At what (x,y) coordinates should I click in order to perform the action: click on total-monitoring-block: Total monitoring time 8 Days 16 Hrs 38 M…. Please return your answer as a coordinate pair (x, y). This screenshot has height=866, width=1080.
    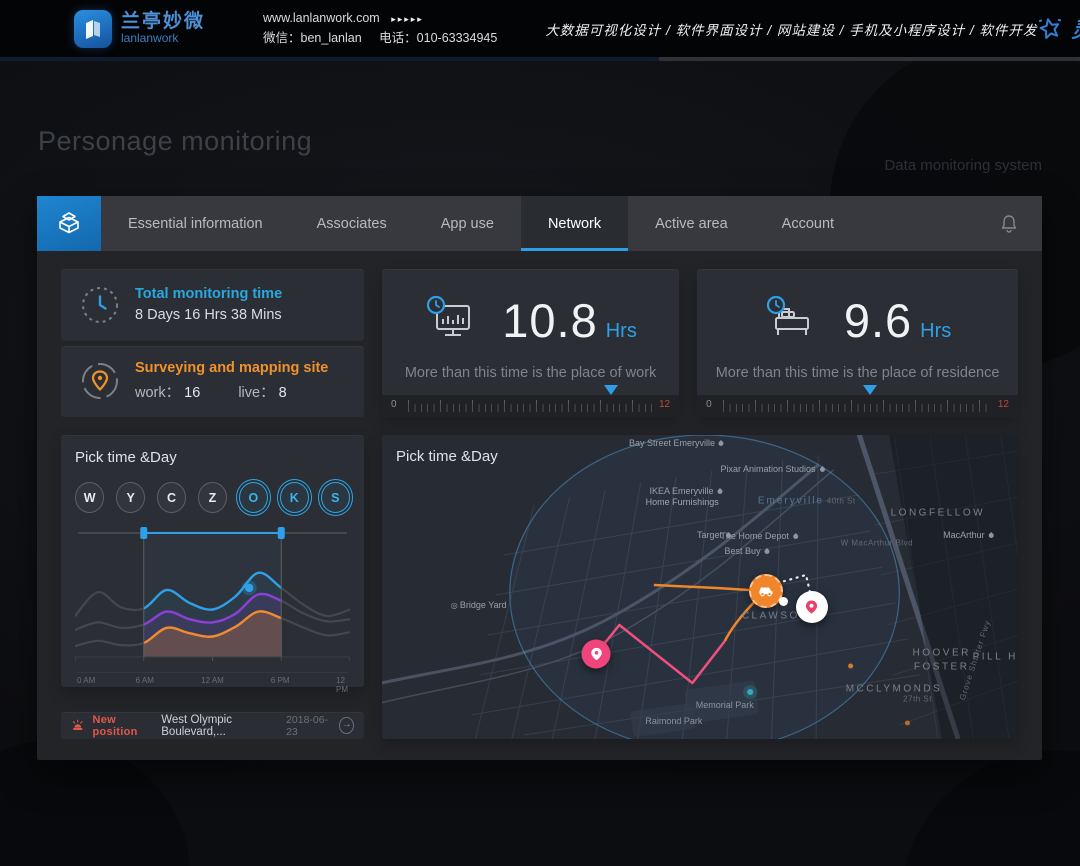
    Looking at the image, I should click on (212, 305).